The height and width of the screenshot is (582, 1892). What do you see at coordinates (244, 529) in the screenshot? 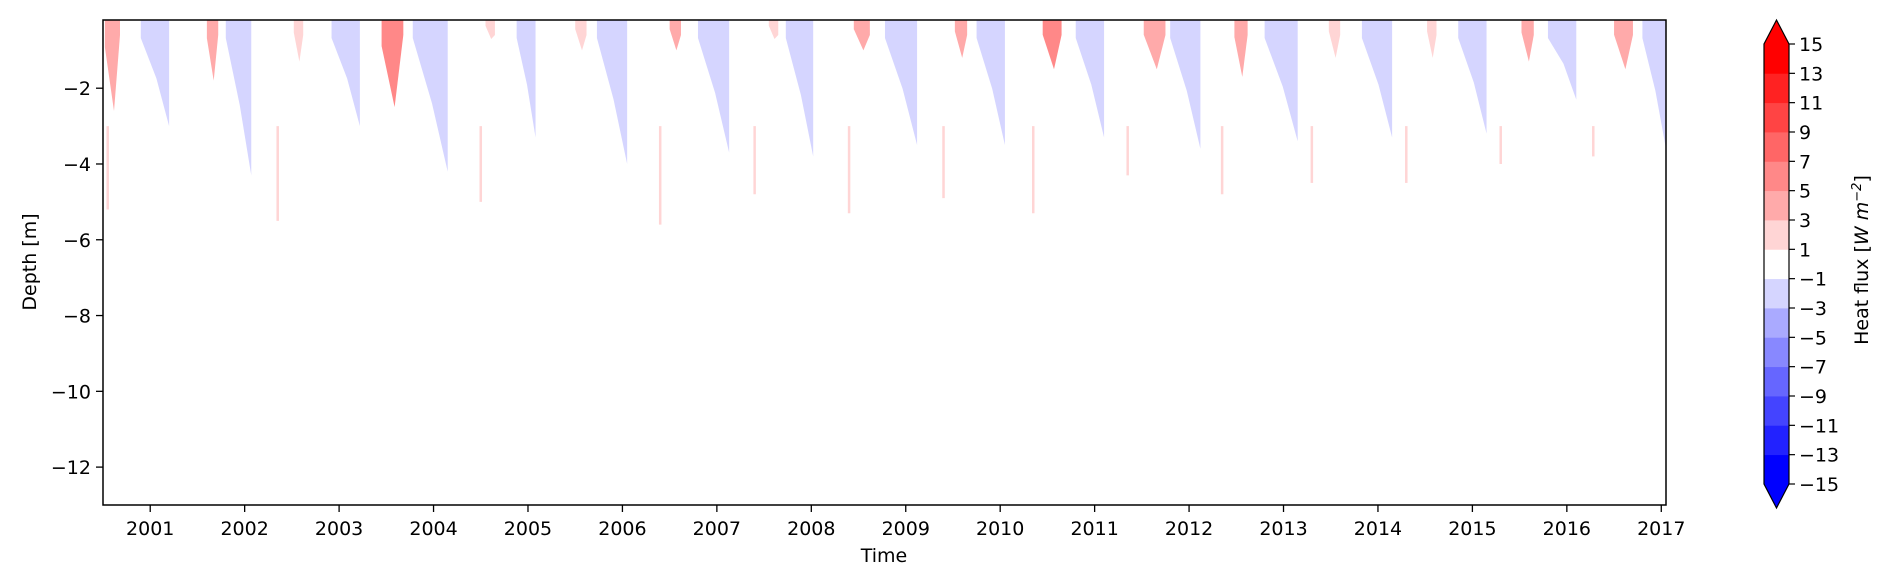
I see `x-tick-label-2002: 2002` at bounding box center [244, 529].